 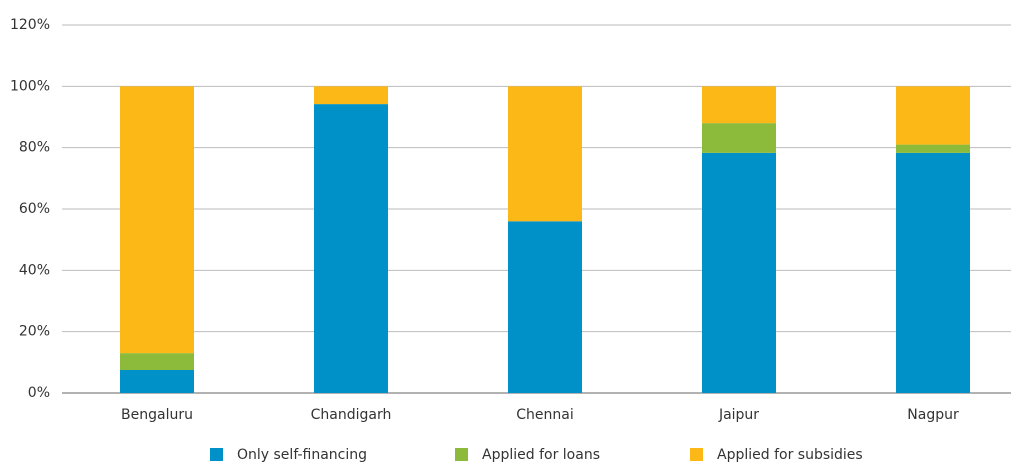 What do you see at coordinates (302, 455) in the screenshot?
I see `legend-label: Only self-financing` at bounding box center [302, 455].